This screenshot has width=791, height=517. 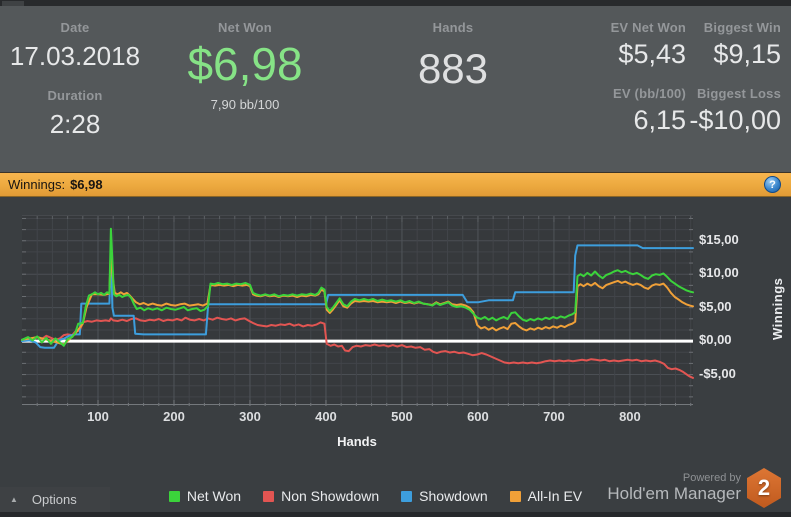 I want to click on legend-item-net-won: Net Won, so click(x=205, y=496).